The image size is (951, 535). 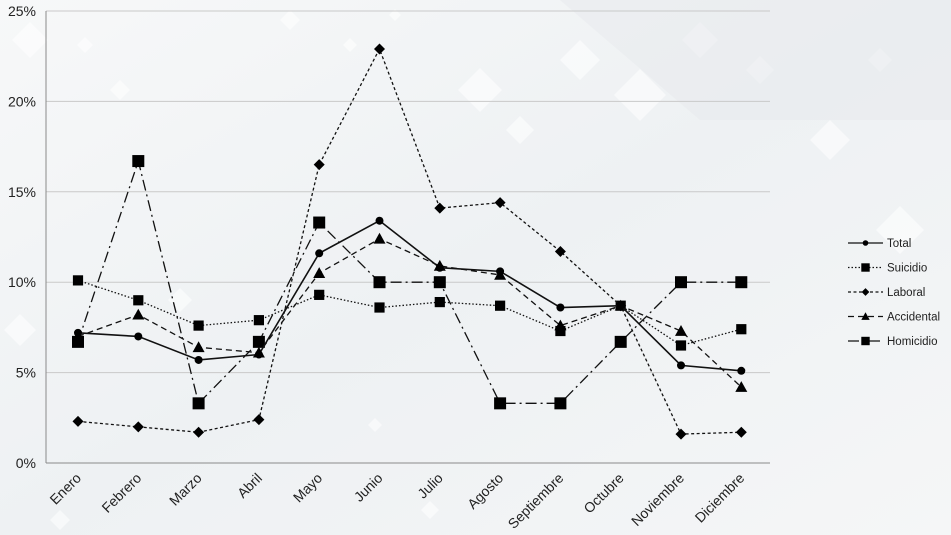 I want to click on legend-item: Laboral, so click(x=886, y=293).